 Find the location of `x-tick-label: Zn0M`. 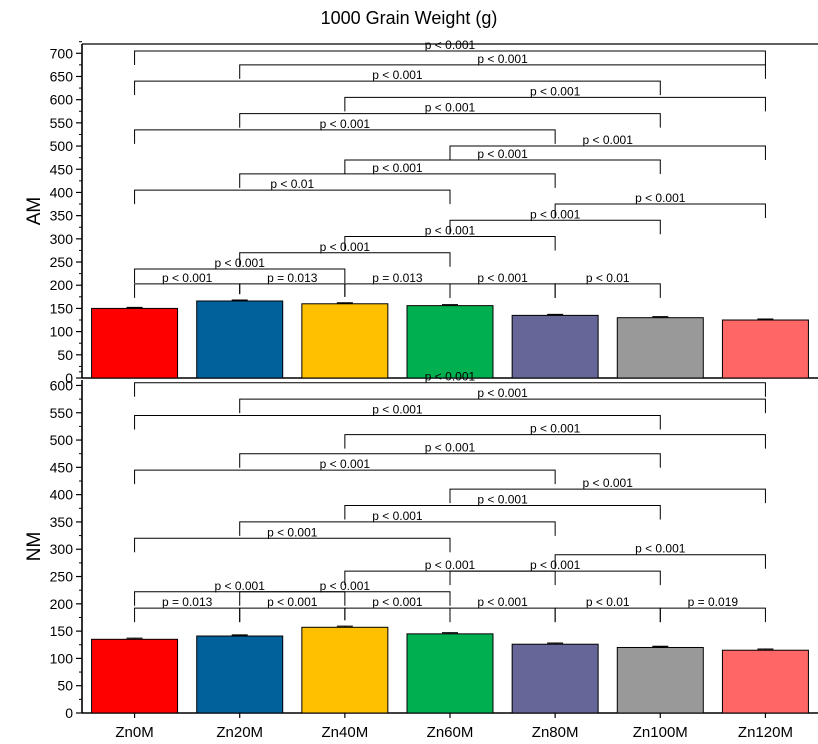

x-tick-label: Zn0M is located at coordinates (134, 732).